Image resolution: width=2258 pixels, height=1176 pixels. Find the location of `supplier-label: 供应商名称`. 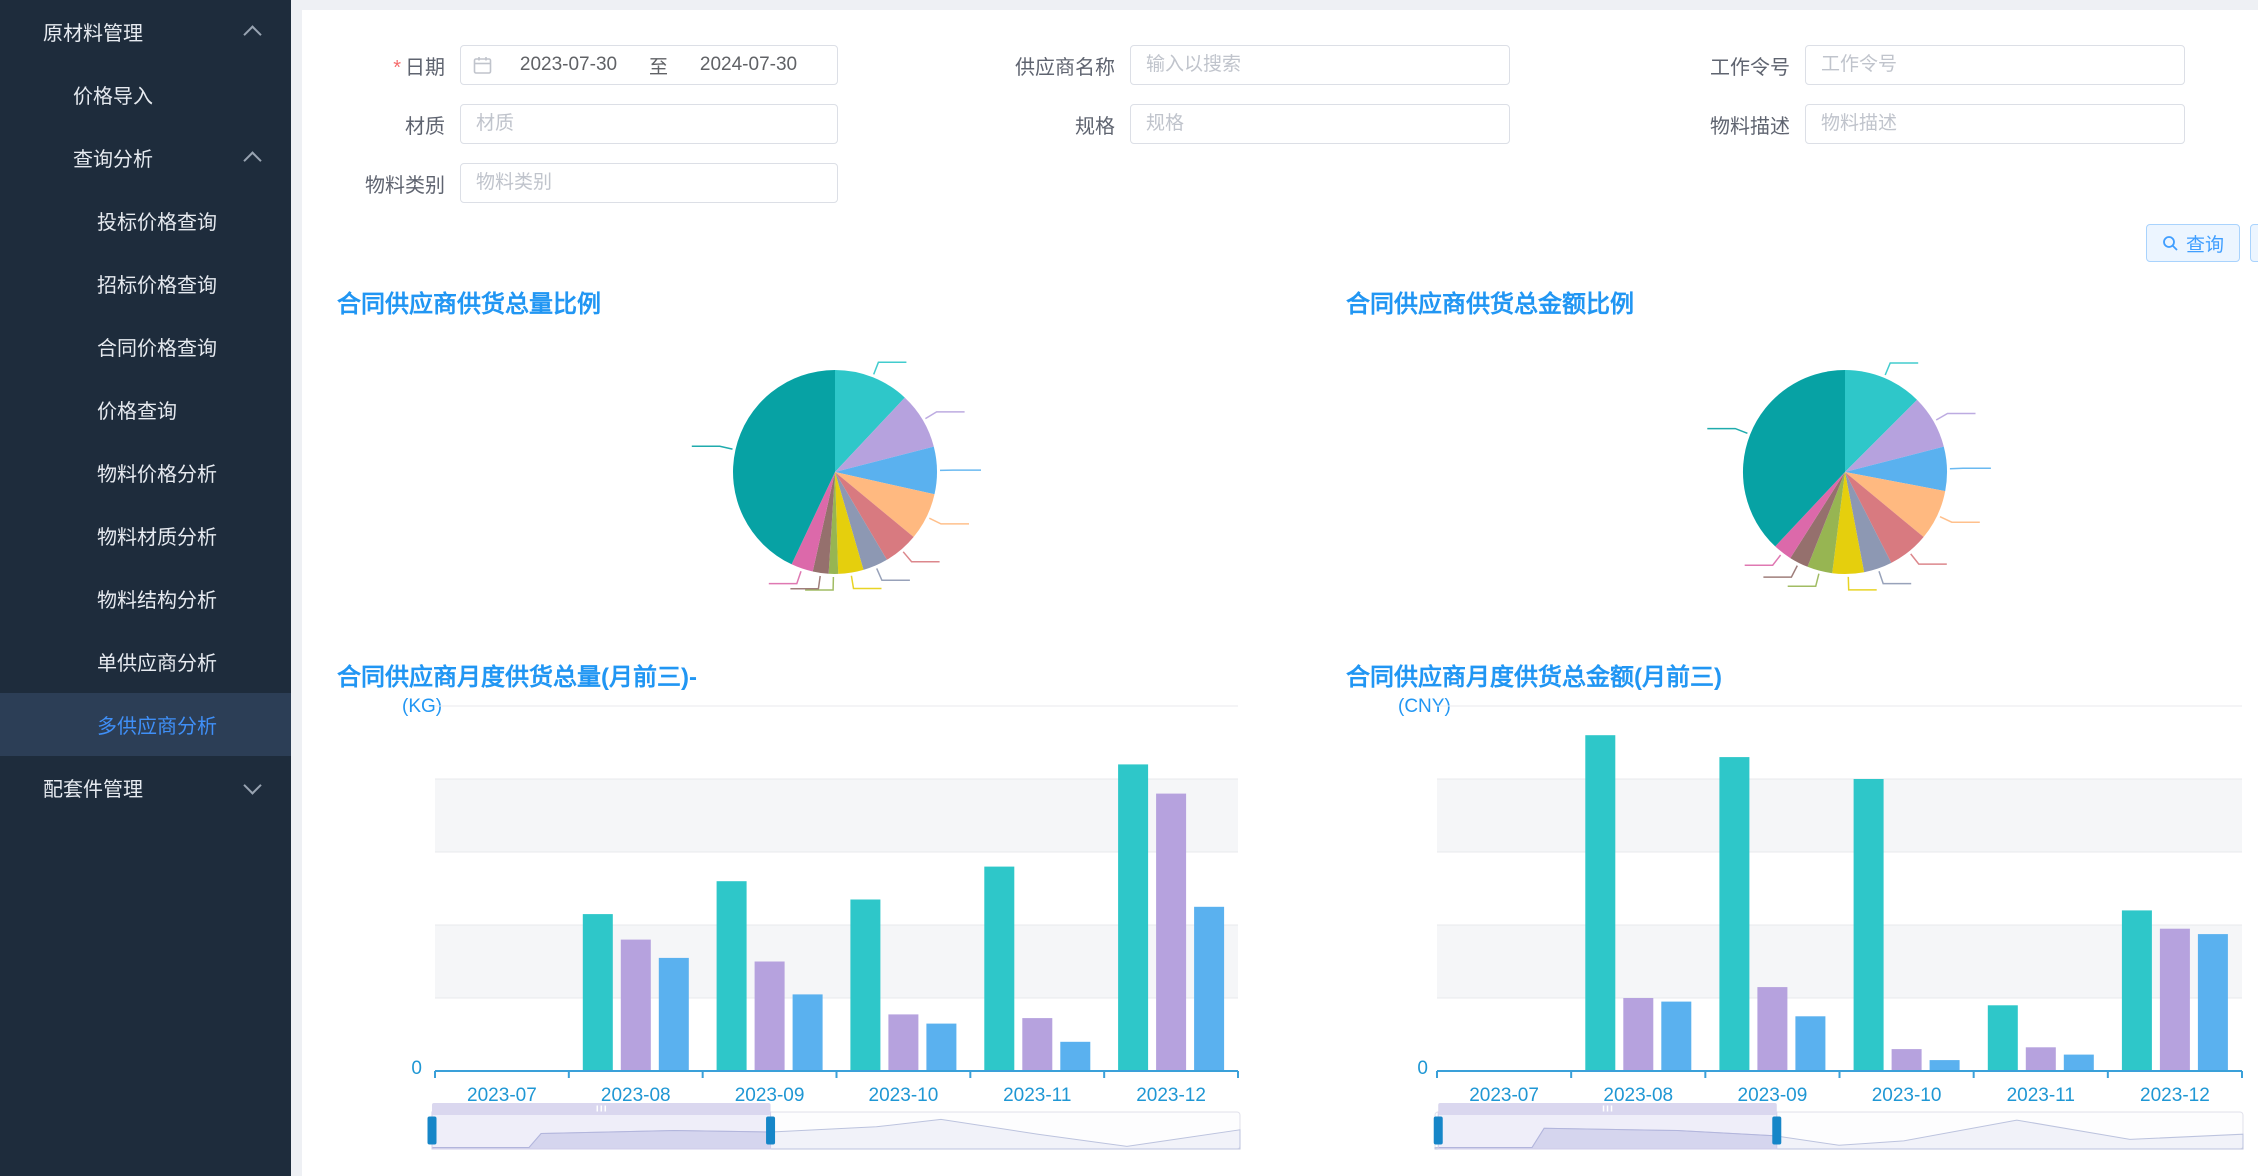

supplier-label: 供应商名称 is located at coordinates (1065, 67).